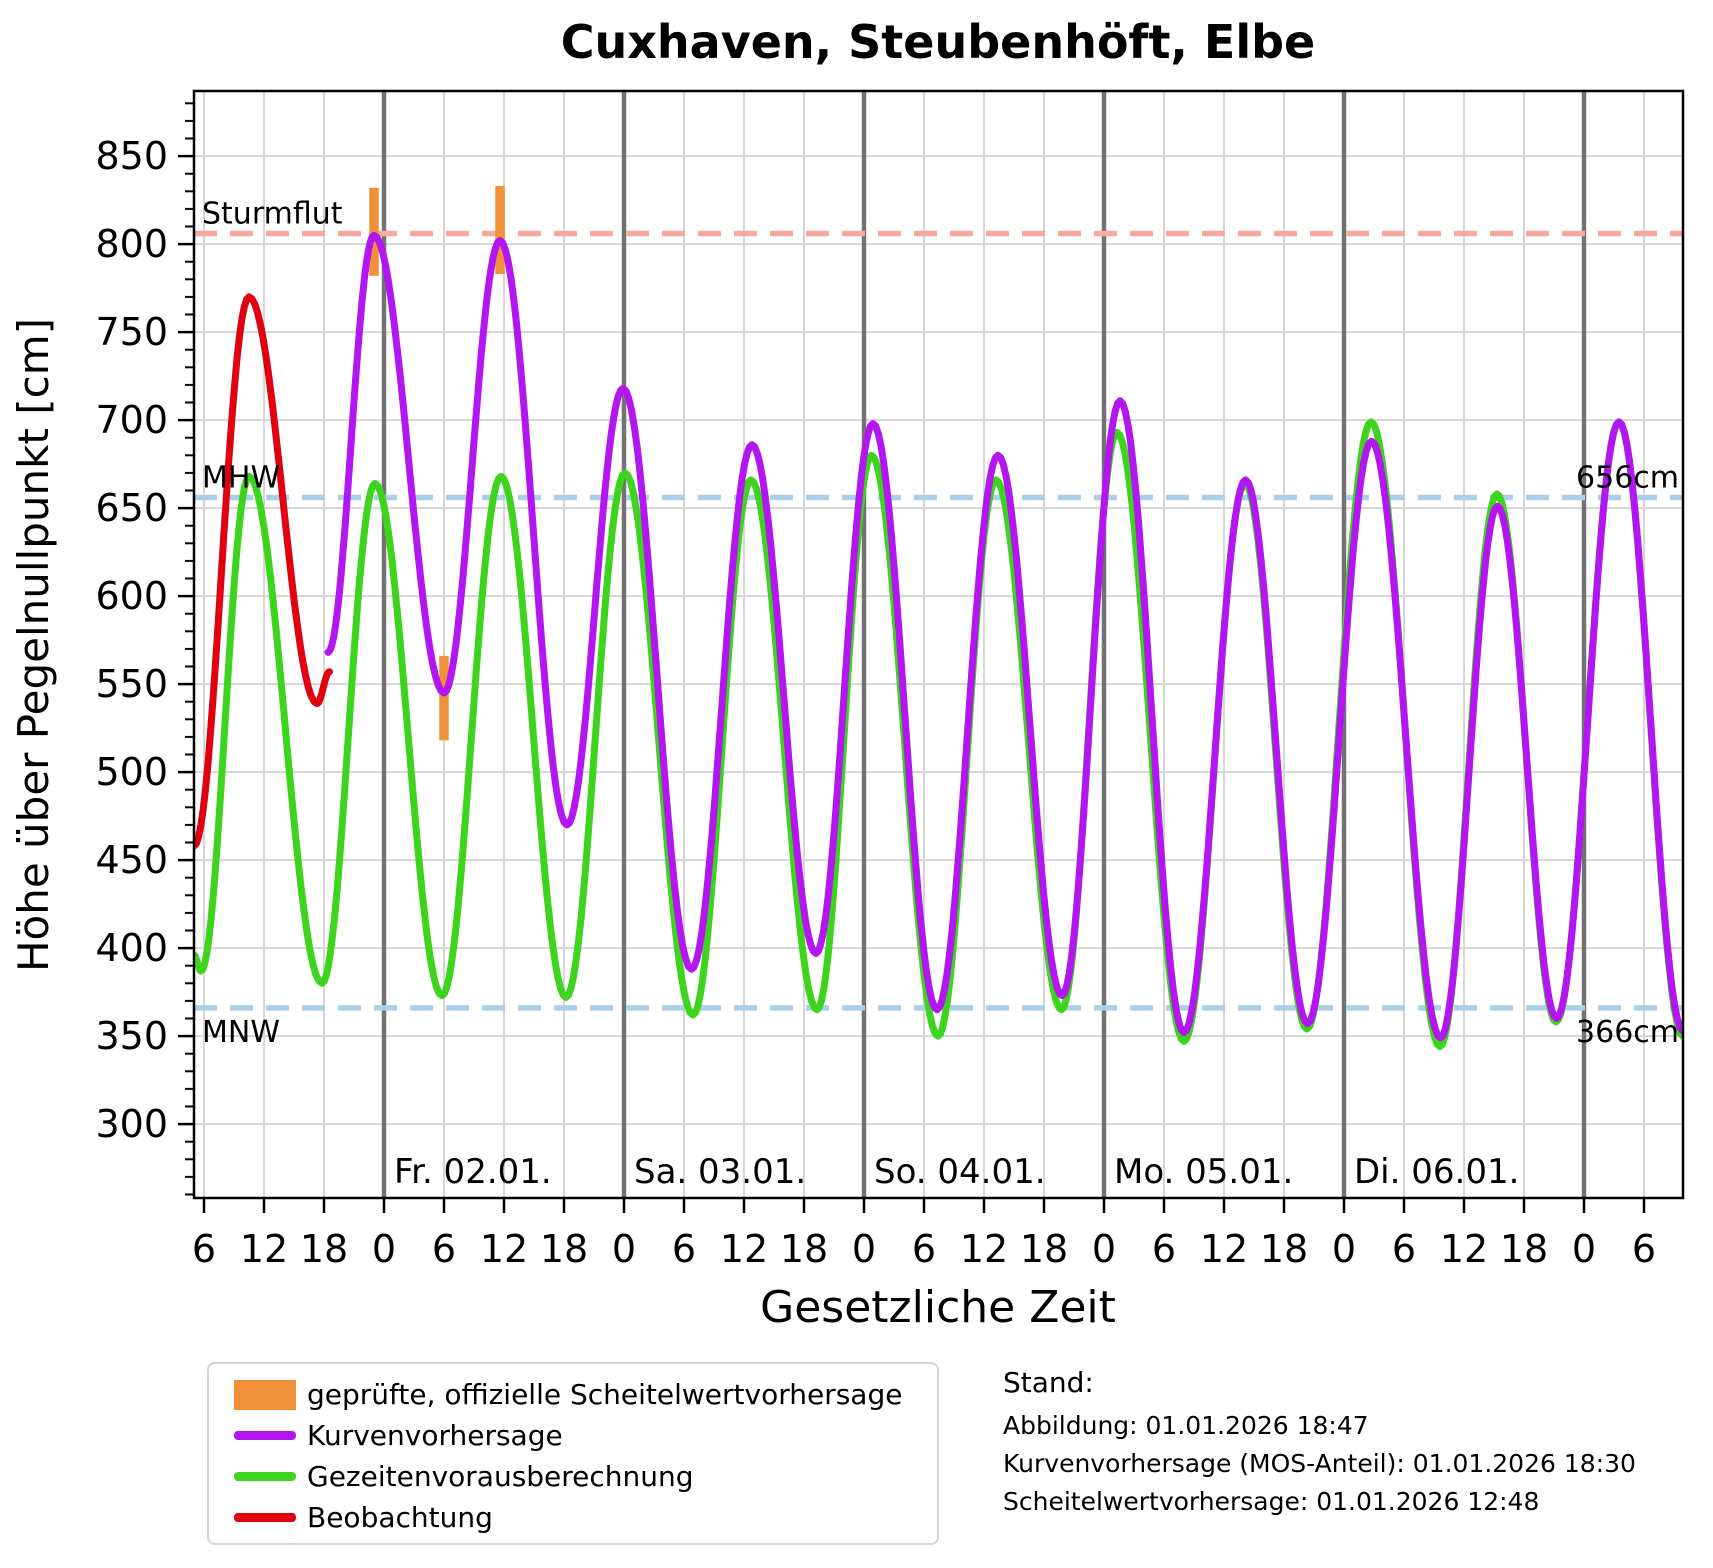 The width and height of the screenshot is (1713, 1568). I want to click on kurvenvorhersage-line-swatch, so click(265, 1435).